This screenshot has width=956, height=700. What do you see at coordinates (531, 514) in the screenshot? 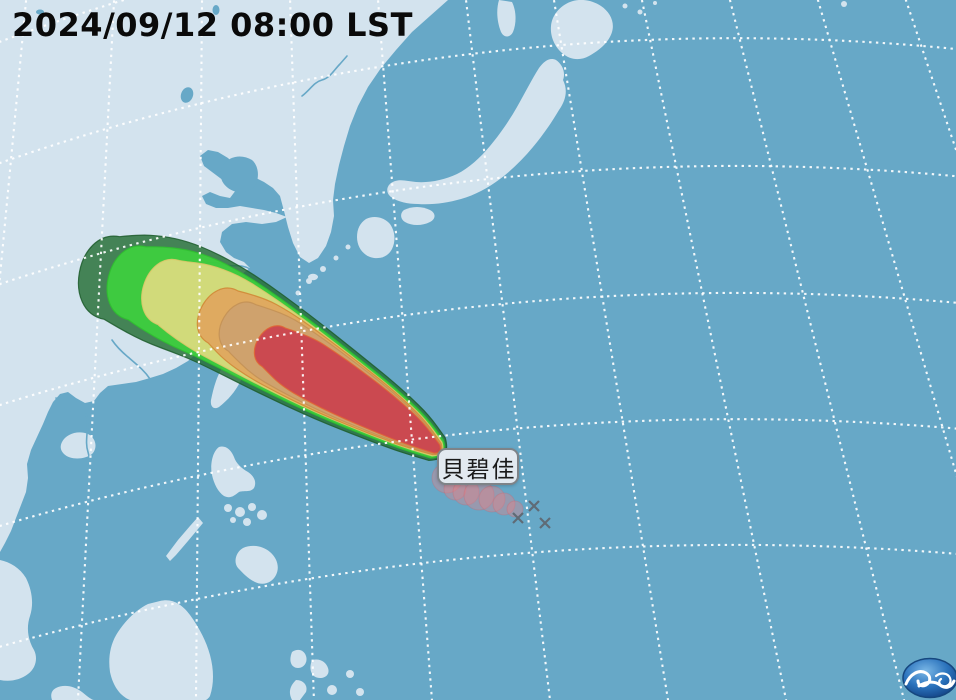
I see `storm-history-x-marks` at bounding box center [531, 514].